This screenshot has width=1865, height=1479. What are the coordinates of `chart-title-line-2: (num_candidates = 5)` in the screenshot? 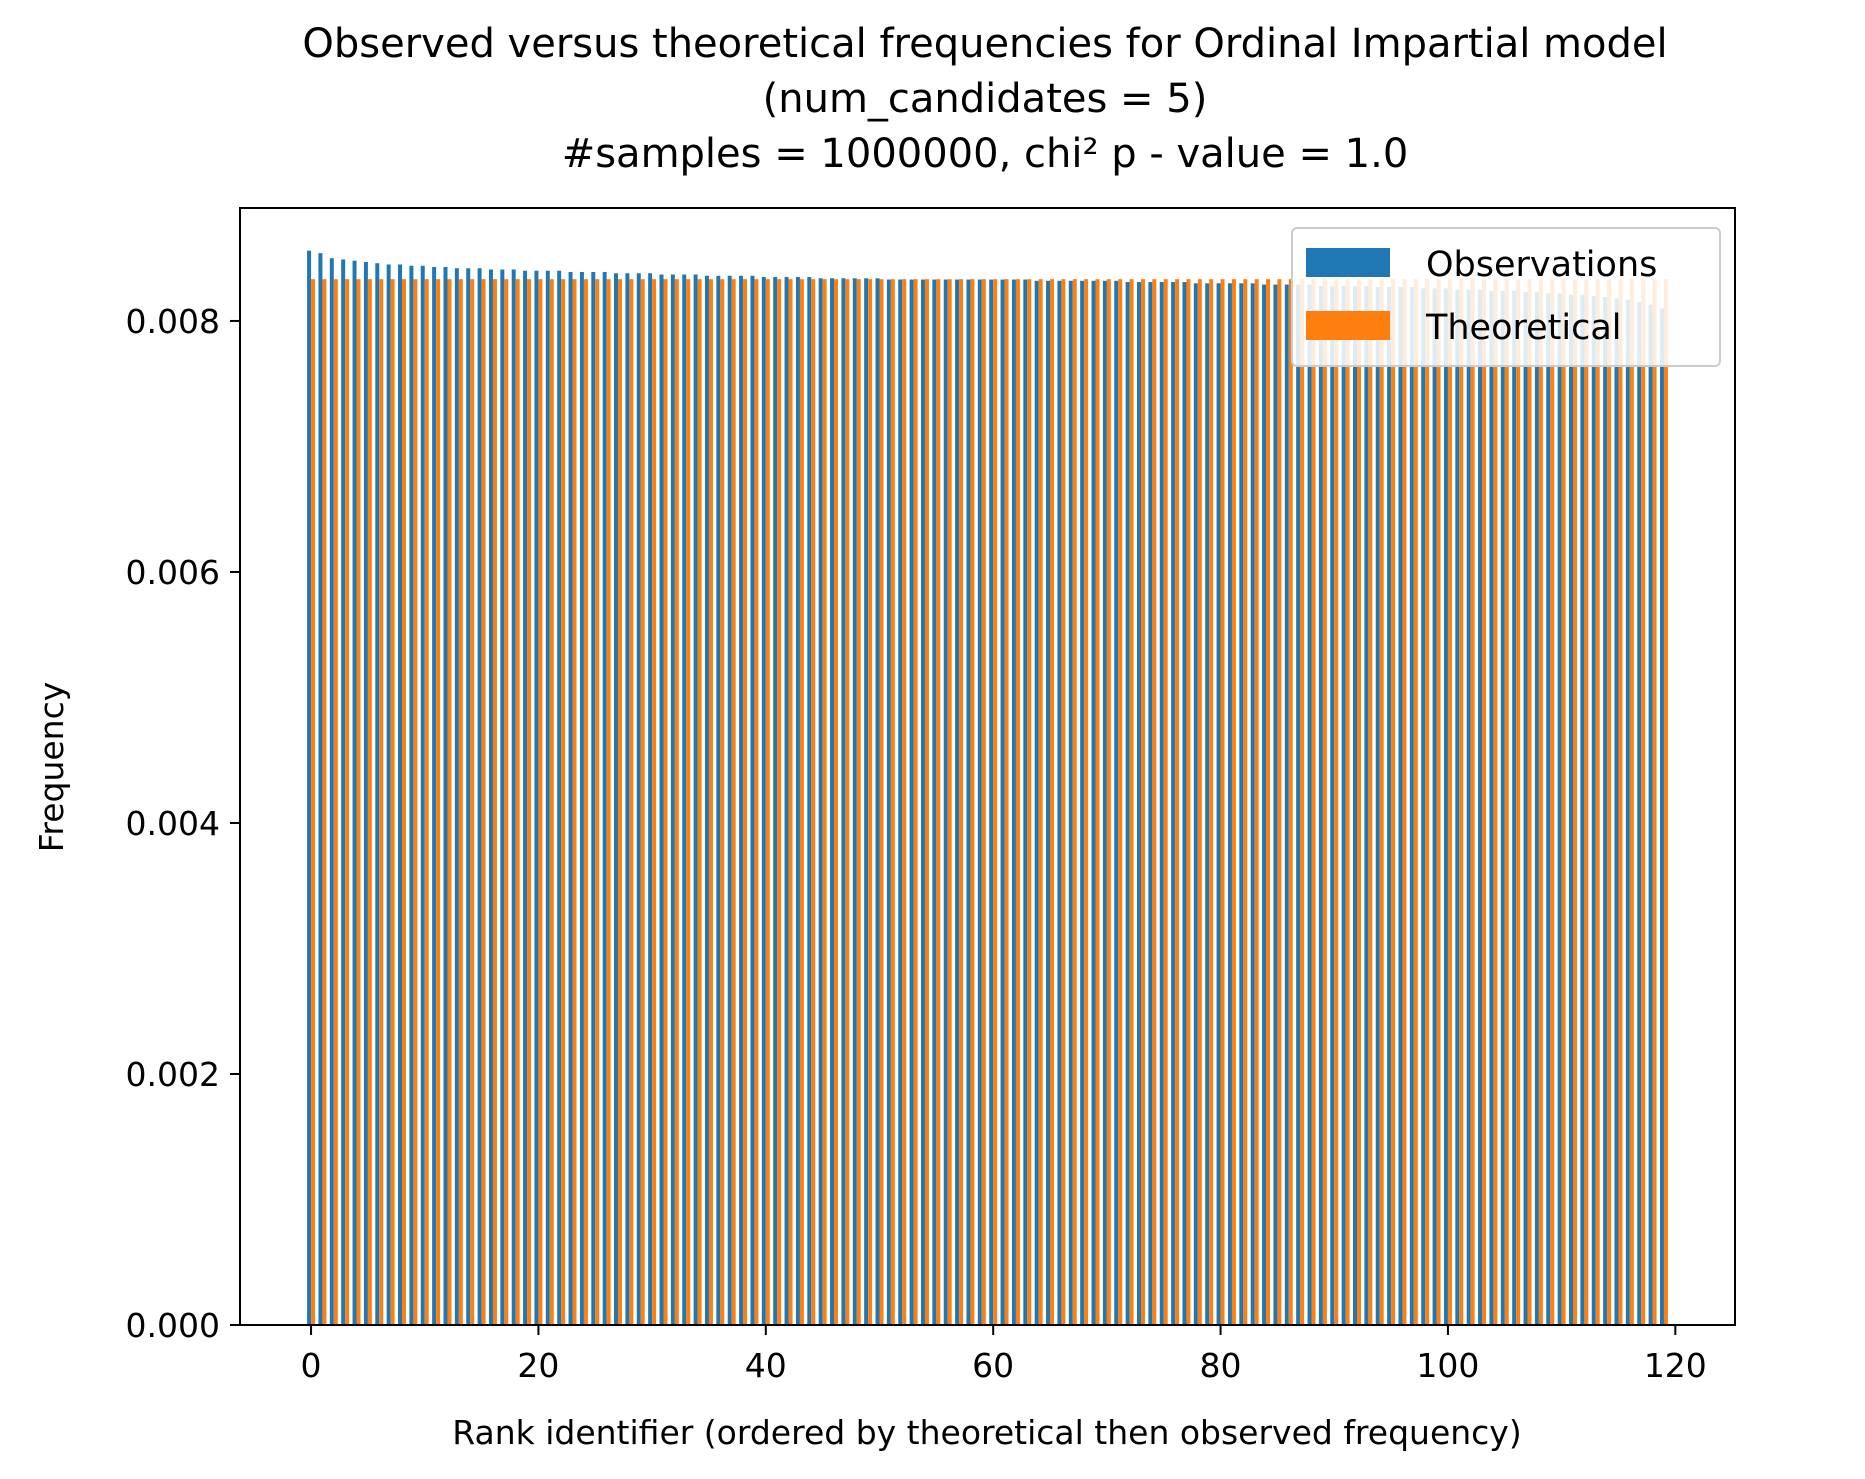 It's located at (985, 99).